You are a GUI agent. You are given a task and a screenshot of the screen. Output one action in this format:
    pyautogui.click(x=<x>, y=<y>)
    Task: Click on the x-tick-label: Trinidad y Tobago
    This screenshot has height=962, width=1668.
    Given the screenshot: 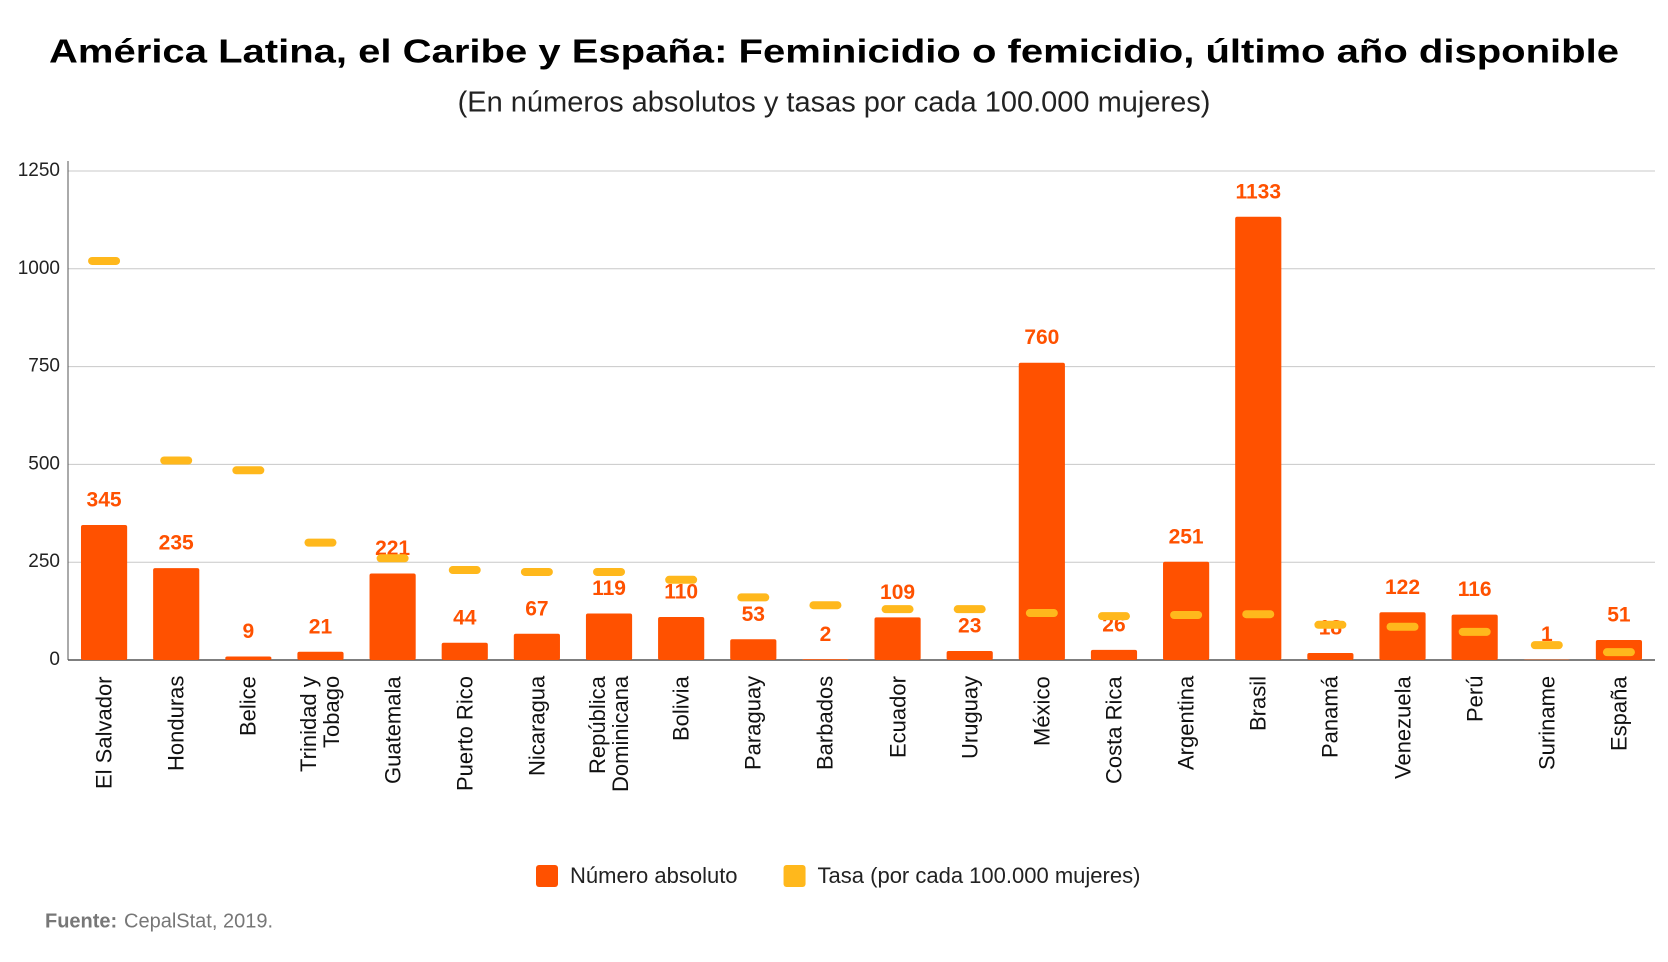 What is the action you would take?
    pyautogui.click(x=320, y=724)
    